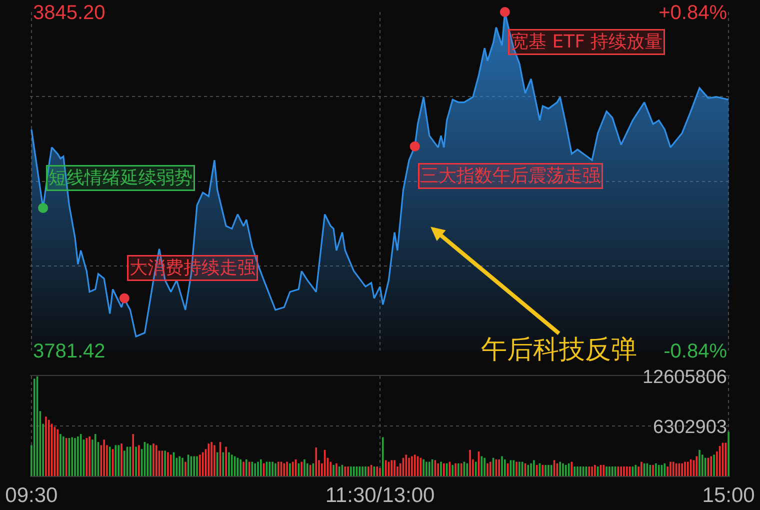 Image resolution: width=760 pixels, height=510 pixels. What do you see at coordinates (690, 427) in the screenshot?
I see `y3-tick-label: 6302903` at bounding box center [690, 427].